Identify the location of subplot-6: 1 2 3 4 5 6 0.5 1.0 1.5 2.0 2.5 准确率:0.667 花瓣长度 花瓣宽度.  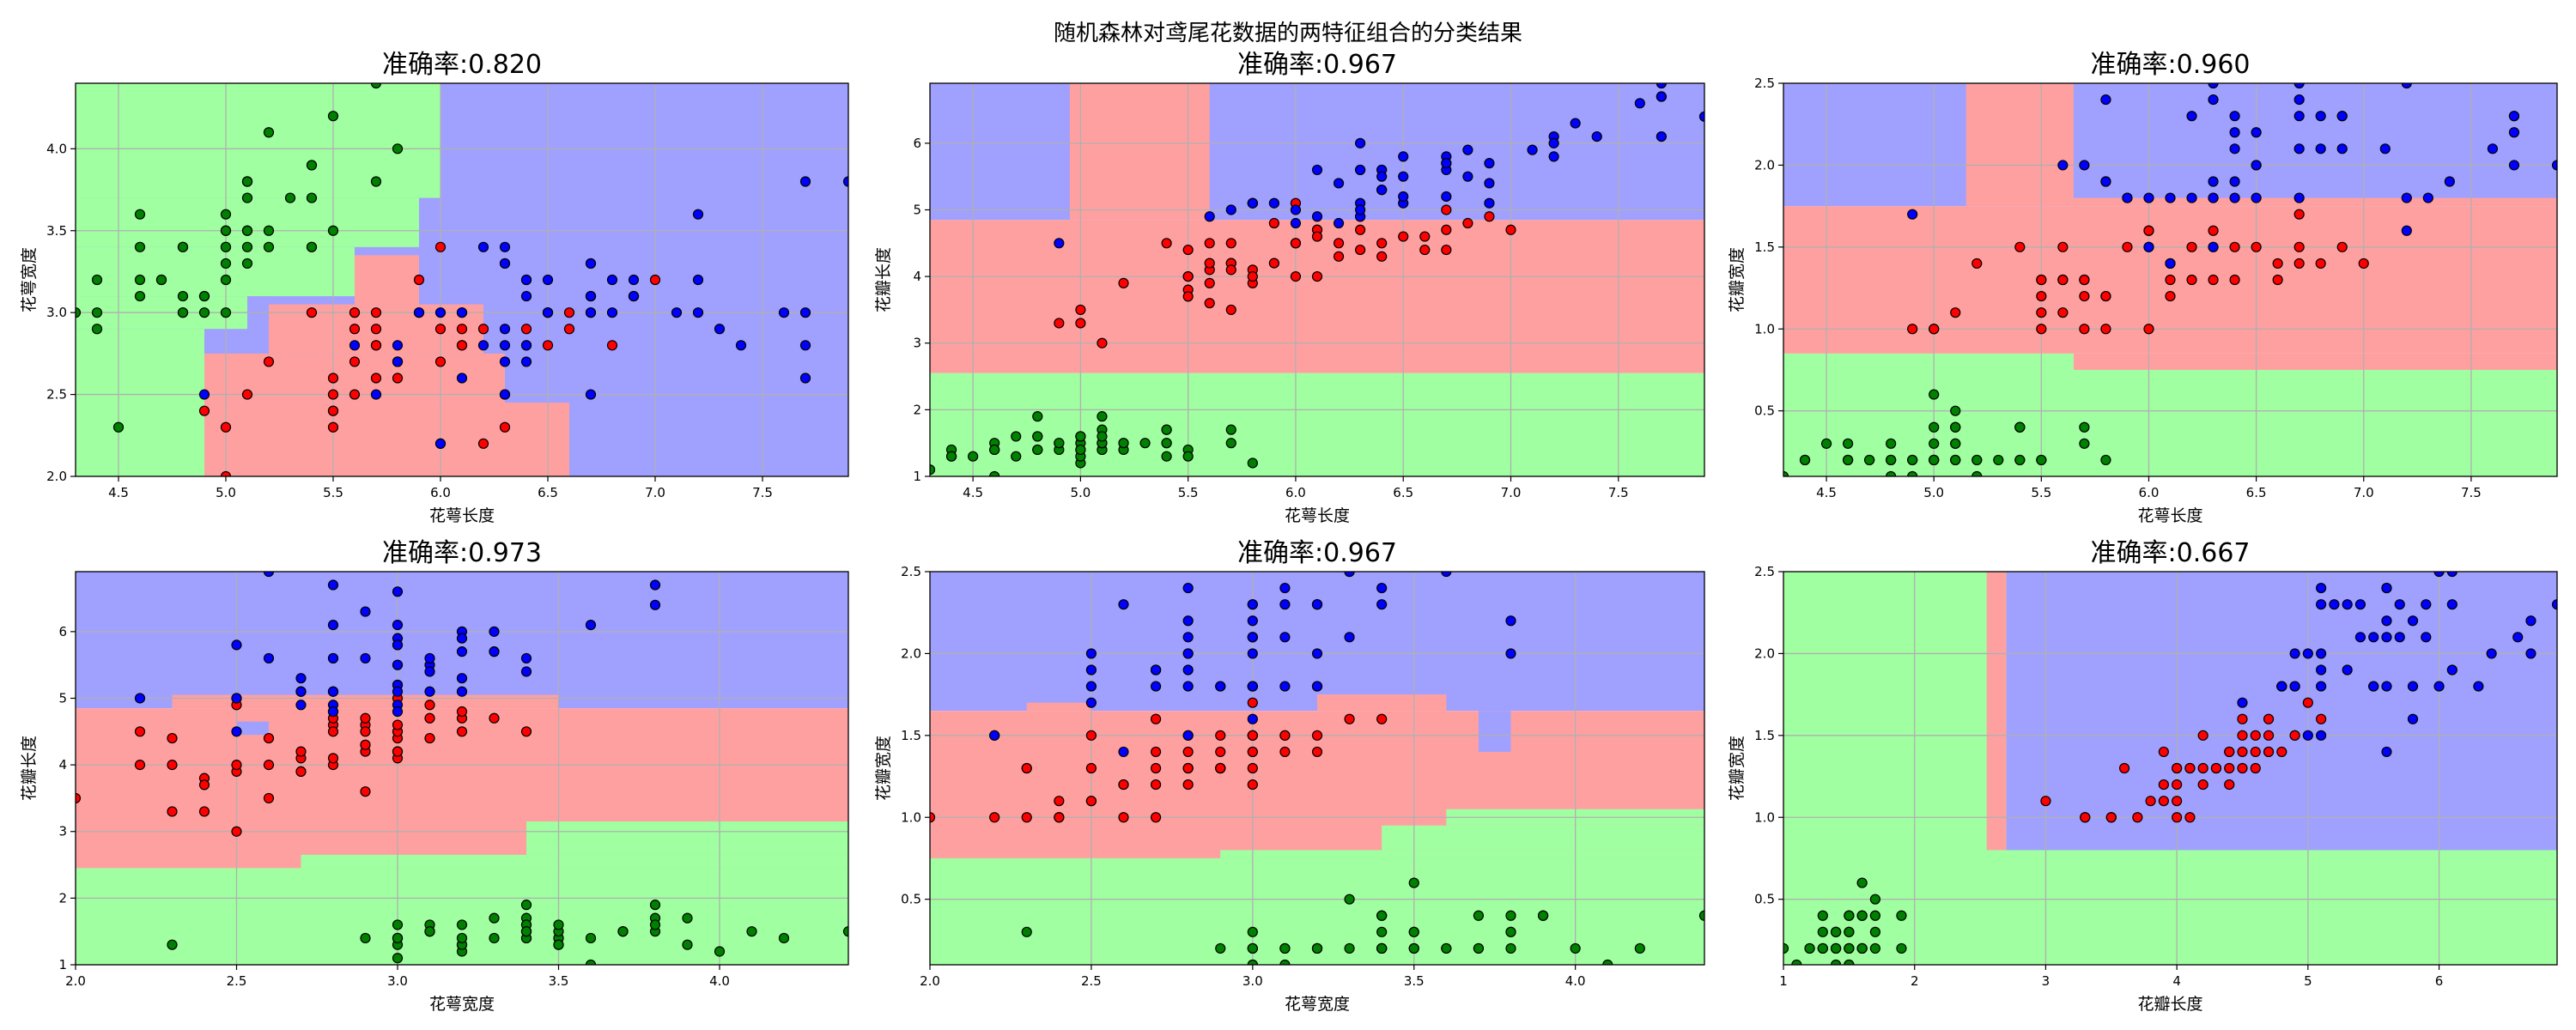
(2143, 776).